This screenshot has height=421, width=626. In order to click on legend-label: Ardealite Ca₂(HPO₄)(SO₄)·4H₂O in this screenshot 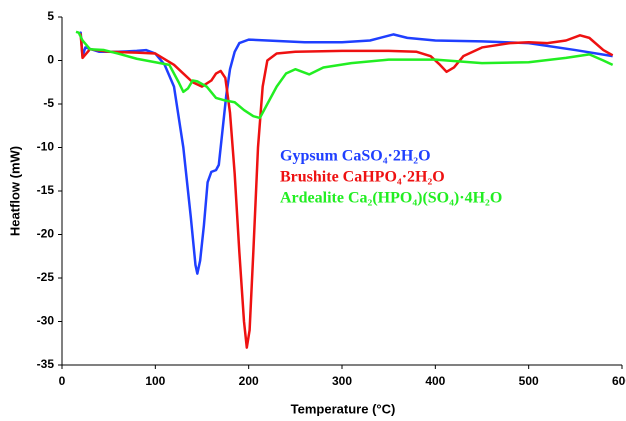, I will do `click(391, 198)`.